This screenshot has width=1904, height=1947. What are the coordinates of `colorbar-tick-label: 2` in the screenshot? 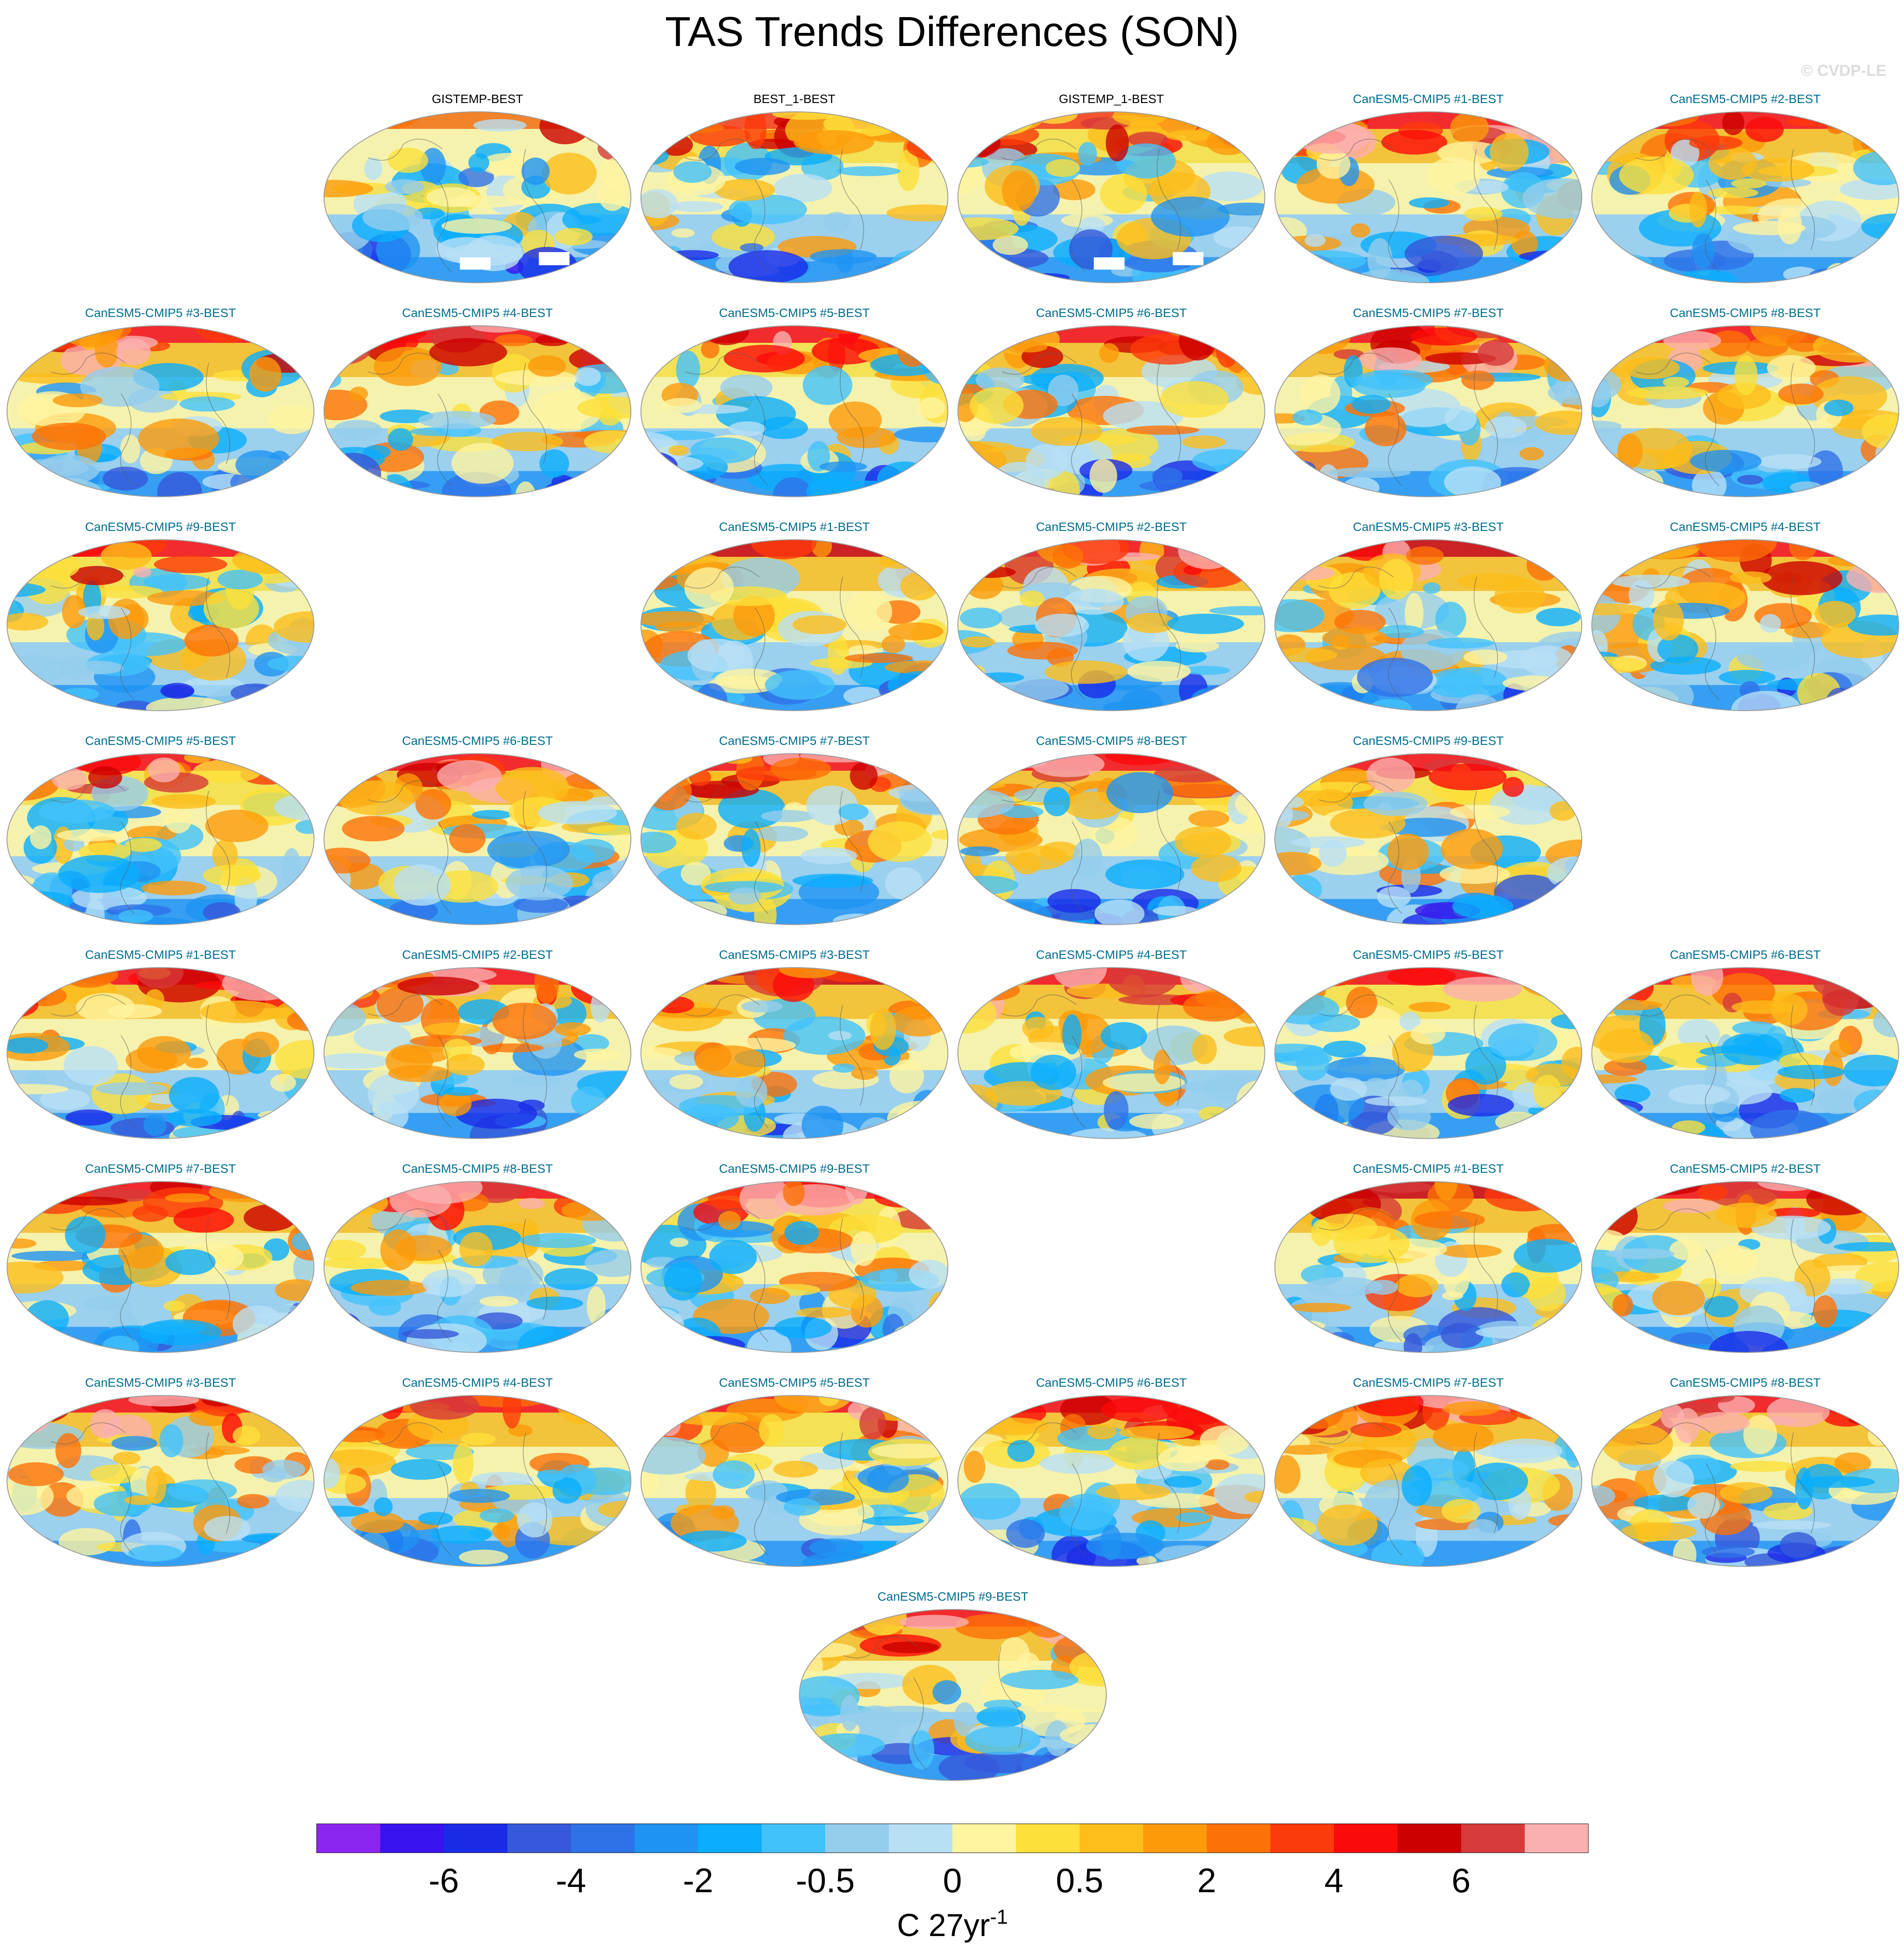 It's located at (1206, 1880).